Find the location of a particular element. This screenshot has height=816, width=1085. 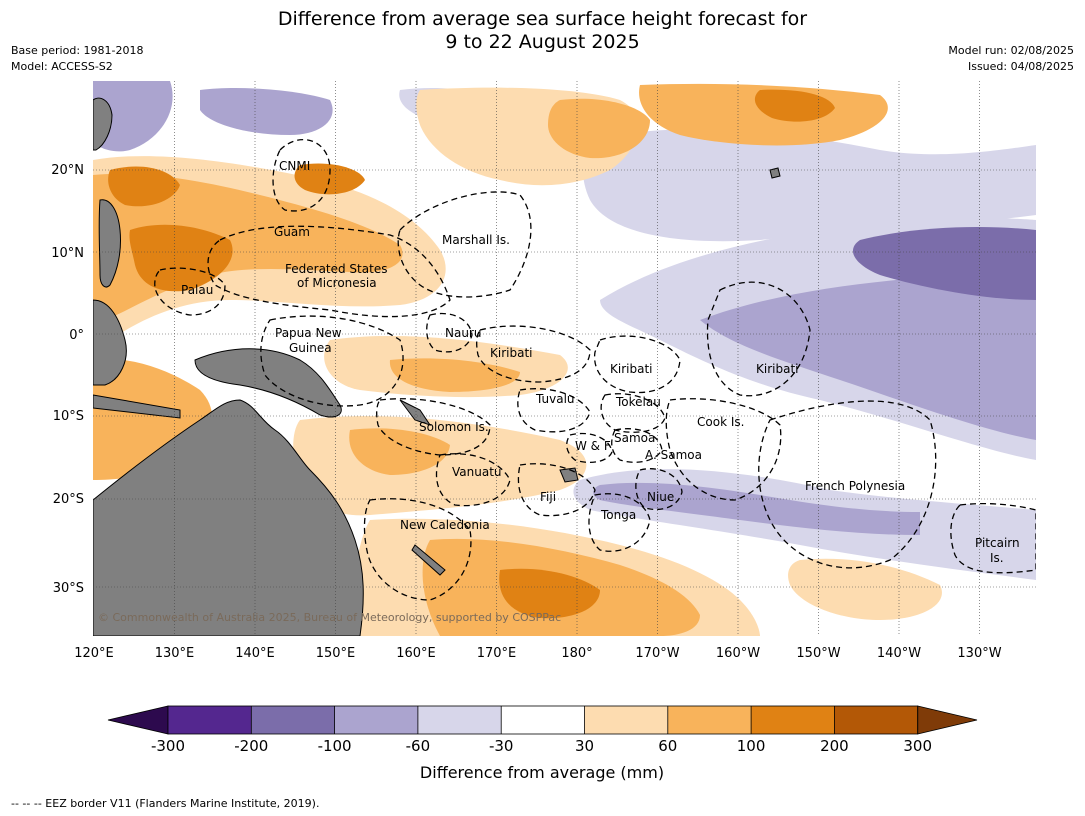

eez-solomon is located at coordinates (433, 427).